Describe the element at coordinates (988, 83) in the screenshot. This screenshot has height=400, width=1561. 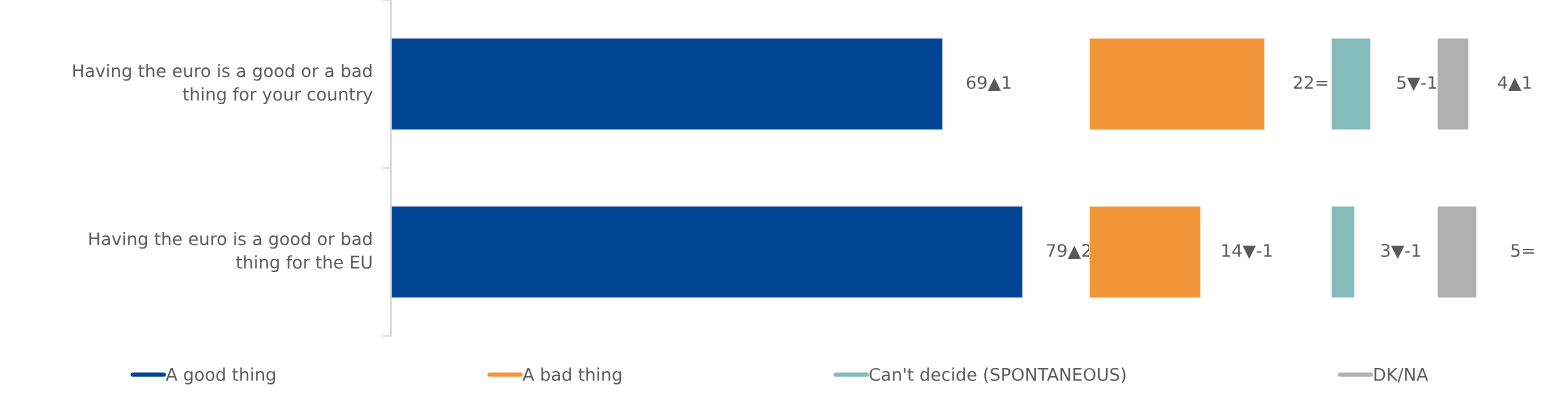
I see `data-label: 69▲1` at that location.